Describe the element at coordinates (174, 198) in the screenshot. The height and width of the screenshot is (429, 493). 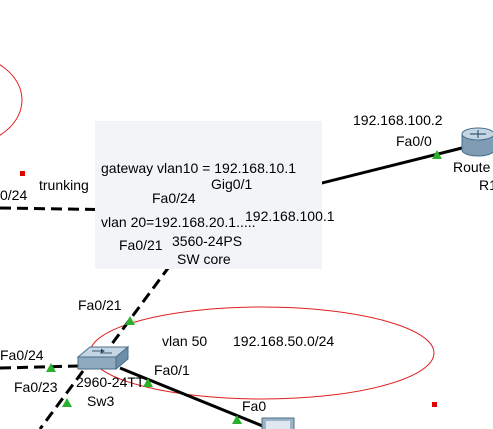
I see `port-label-core-fa024: Fa0/24` at that location.